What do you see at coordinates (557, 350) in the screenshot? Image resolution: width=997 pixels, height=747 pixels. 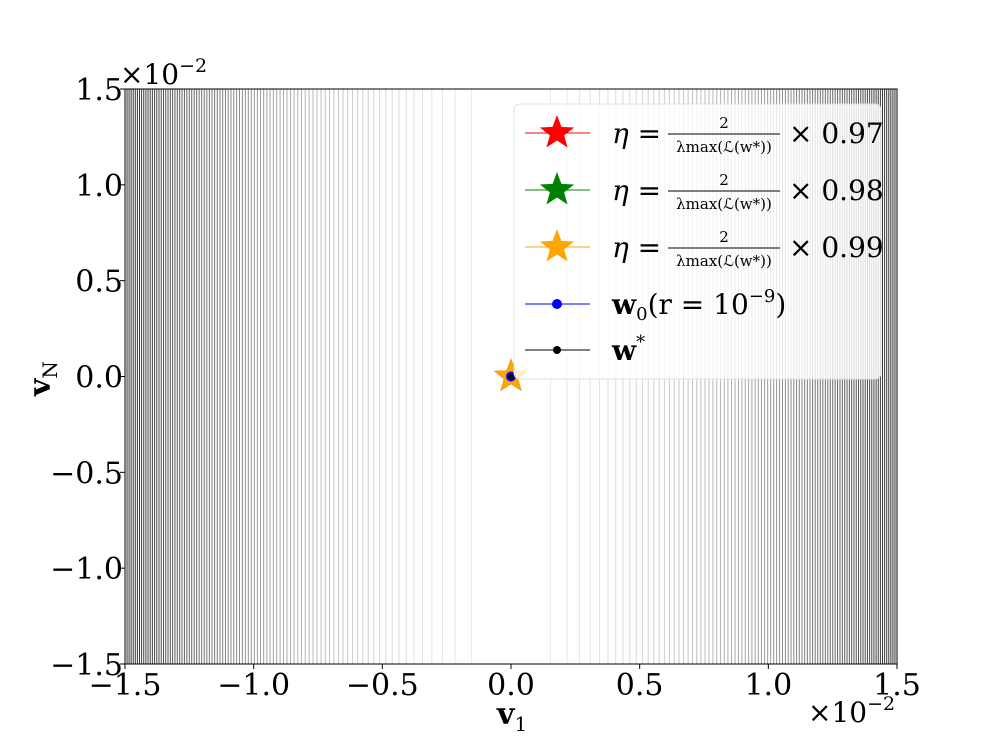 I see `black-dot-icon` at bounding box center [557, 350].